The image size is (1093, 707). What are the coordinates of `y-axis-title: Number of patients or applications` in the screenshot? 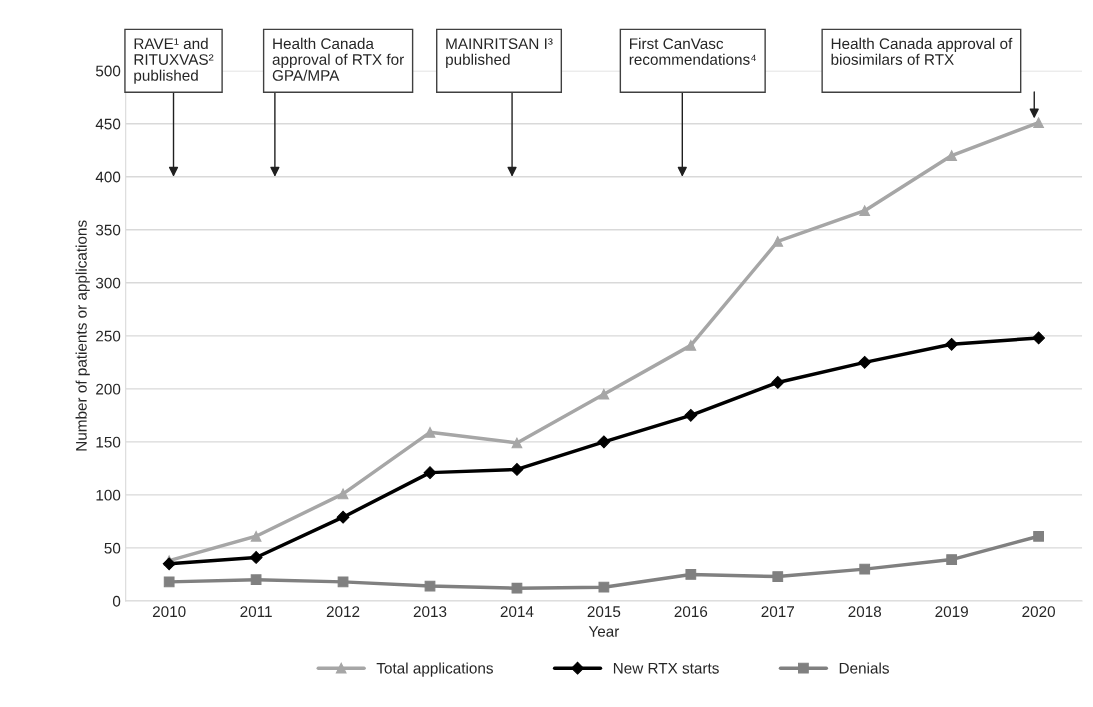 It's located at (82, 335).